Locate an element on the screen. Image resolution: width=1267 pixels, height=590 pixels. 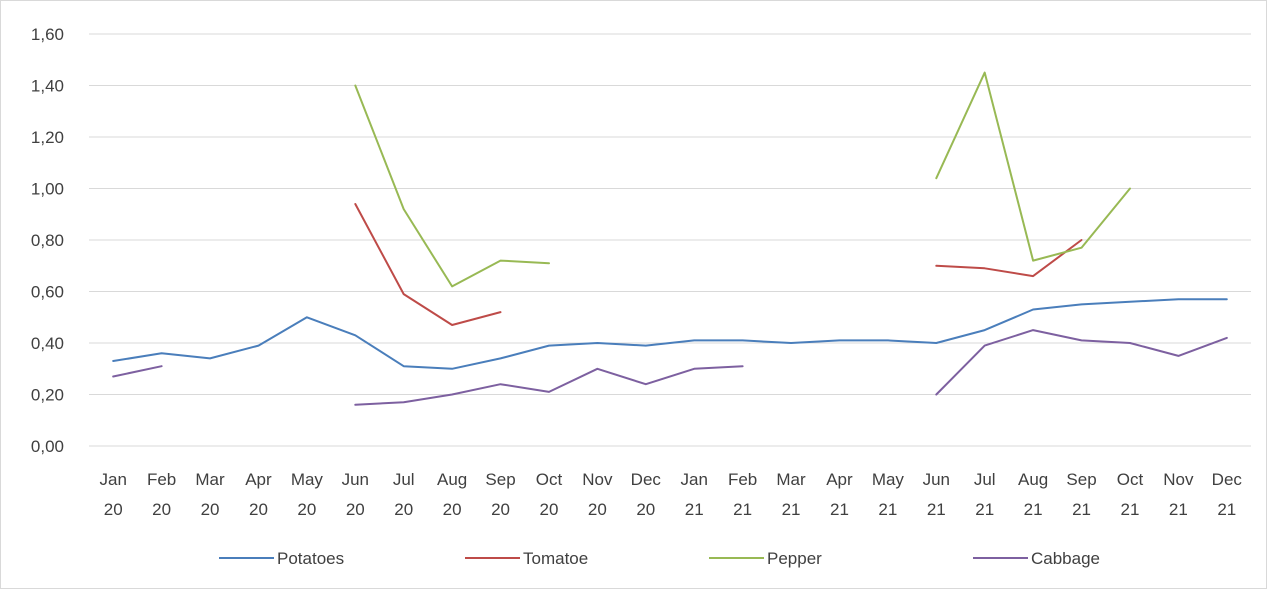
y-tick-label: 1,60 is located at coordinates (47, 34).